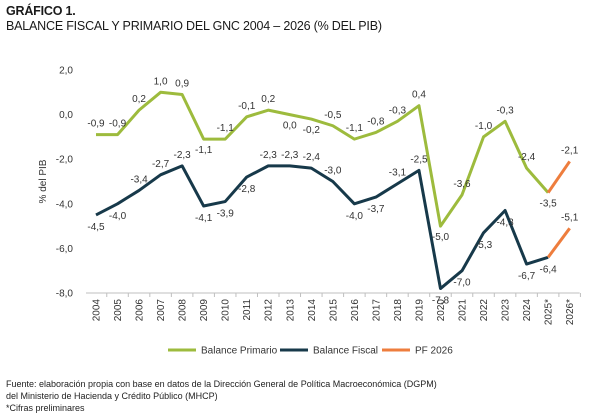 This screenshot has width=601, height=420. I want to click on data-label: -6,7, so click(527, 276).